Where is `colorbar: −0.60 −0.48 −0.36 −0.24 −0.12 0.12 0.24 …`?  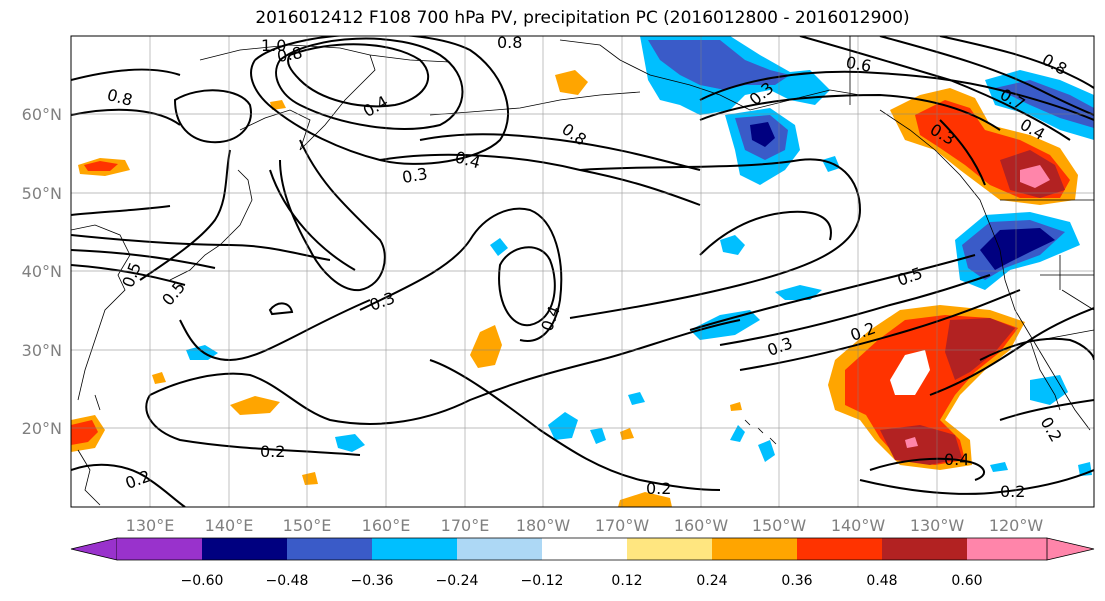
colorbar: −0.60 −0.48 −0.36 −0.24 −0.12 0.12 0.24 … is located at coordinates (582, 563).